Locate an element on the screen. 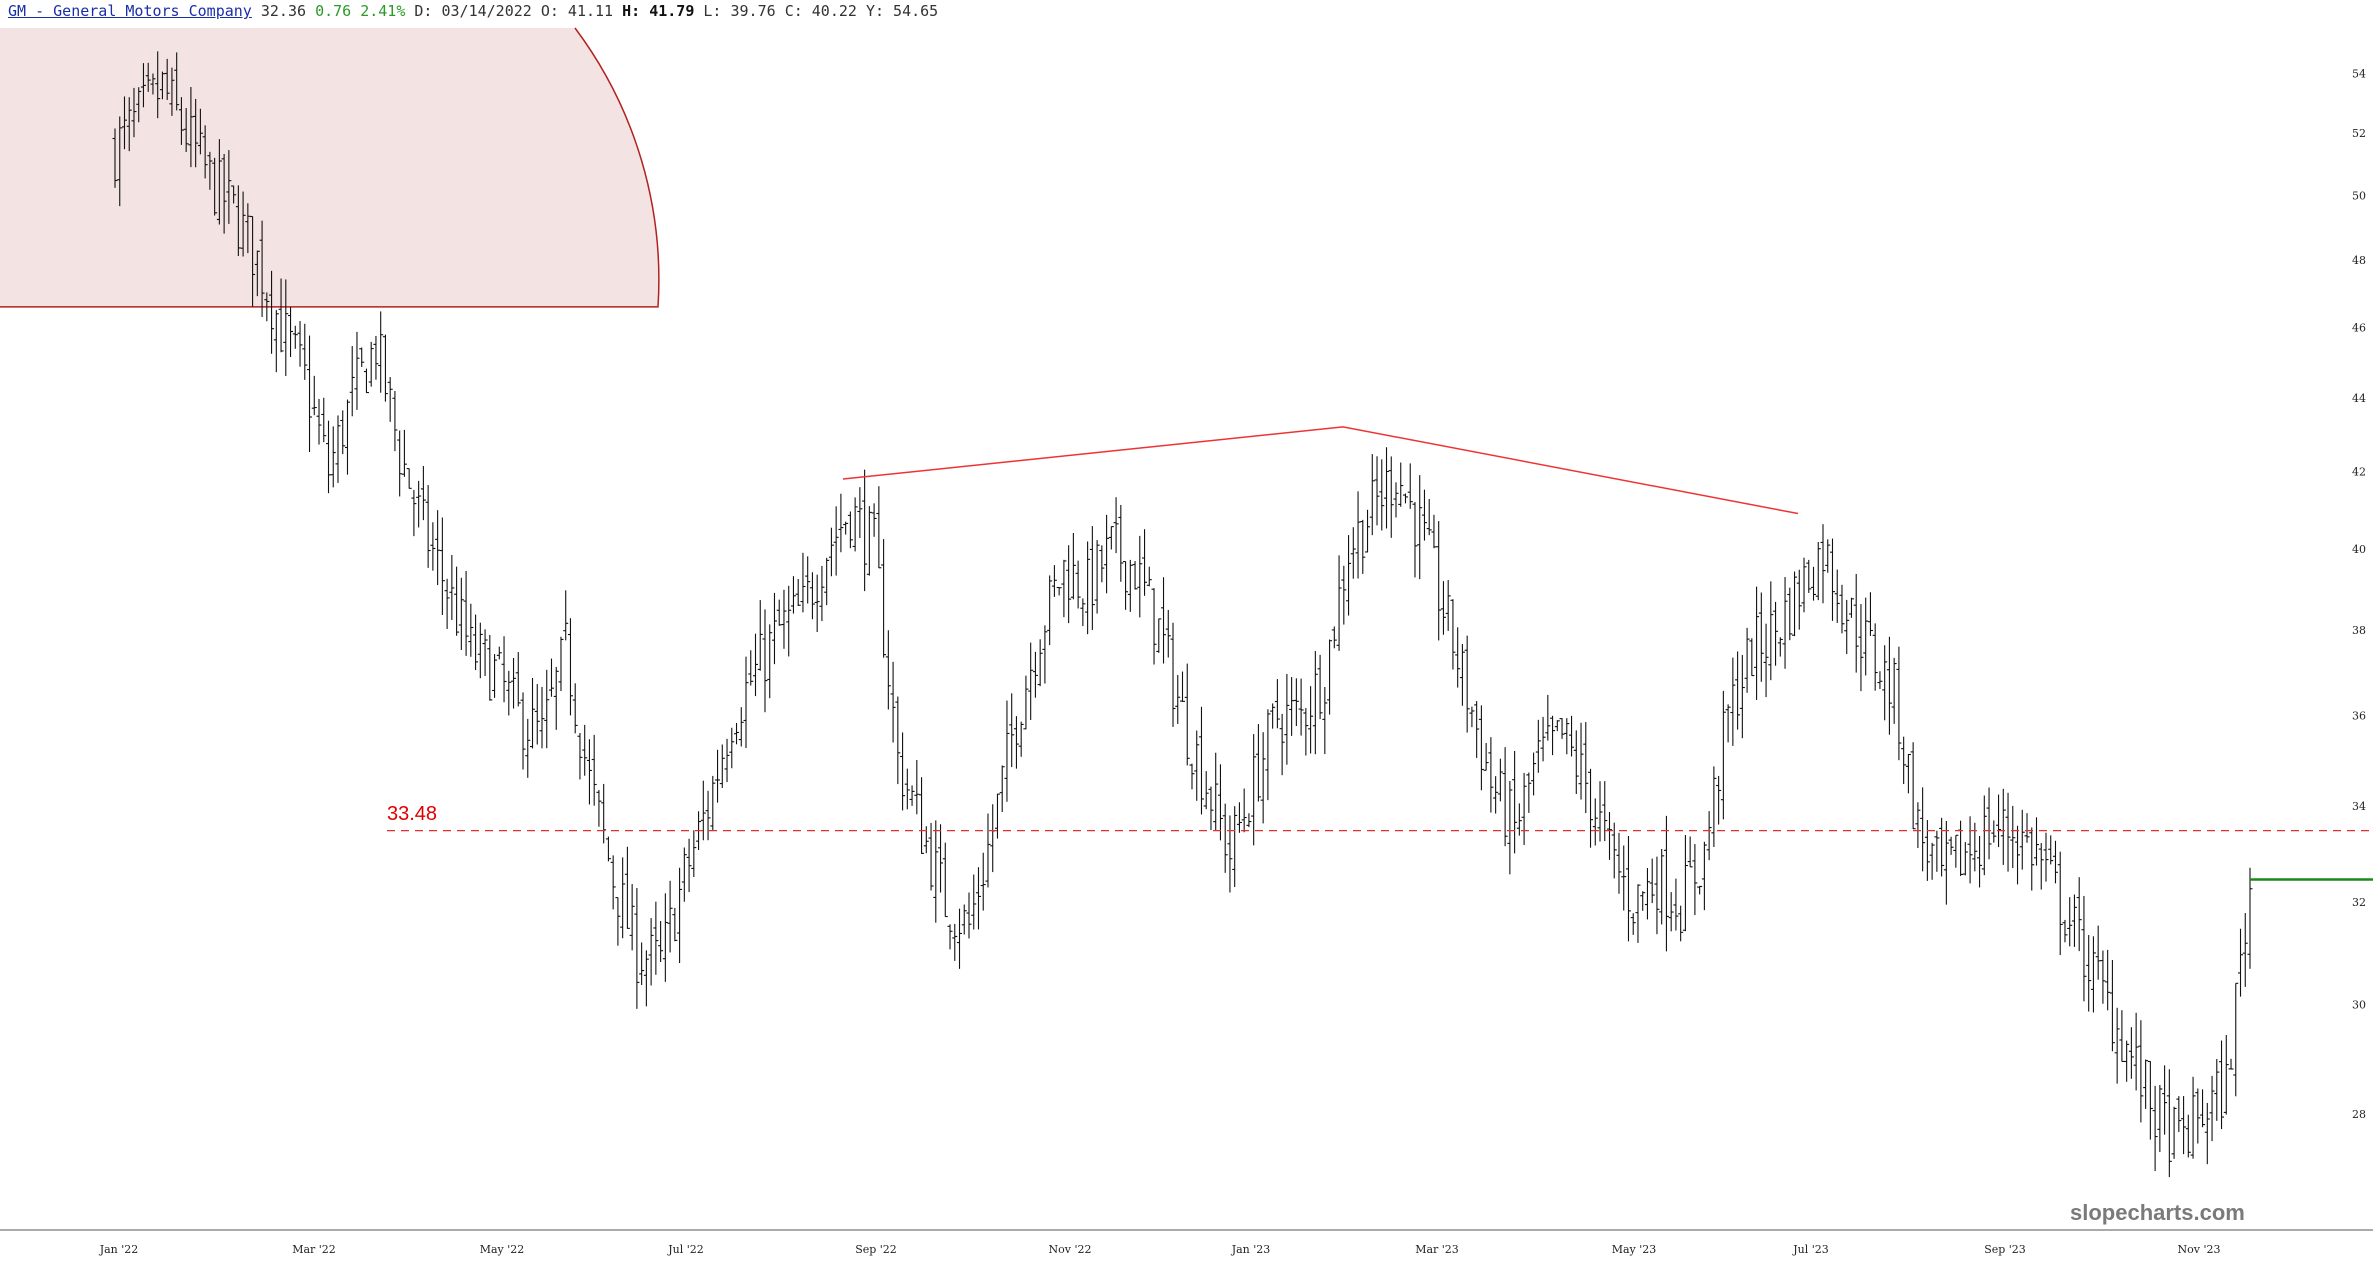  x-tick-label: Sep '23 is located at coordinates (2005, 1249).